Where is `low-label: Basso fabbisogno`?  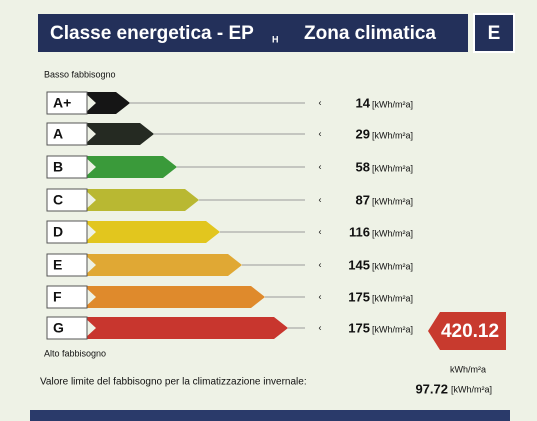
low-label: Basso fabbisogno is located at coordinates (80, 74).